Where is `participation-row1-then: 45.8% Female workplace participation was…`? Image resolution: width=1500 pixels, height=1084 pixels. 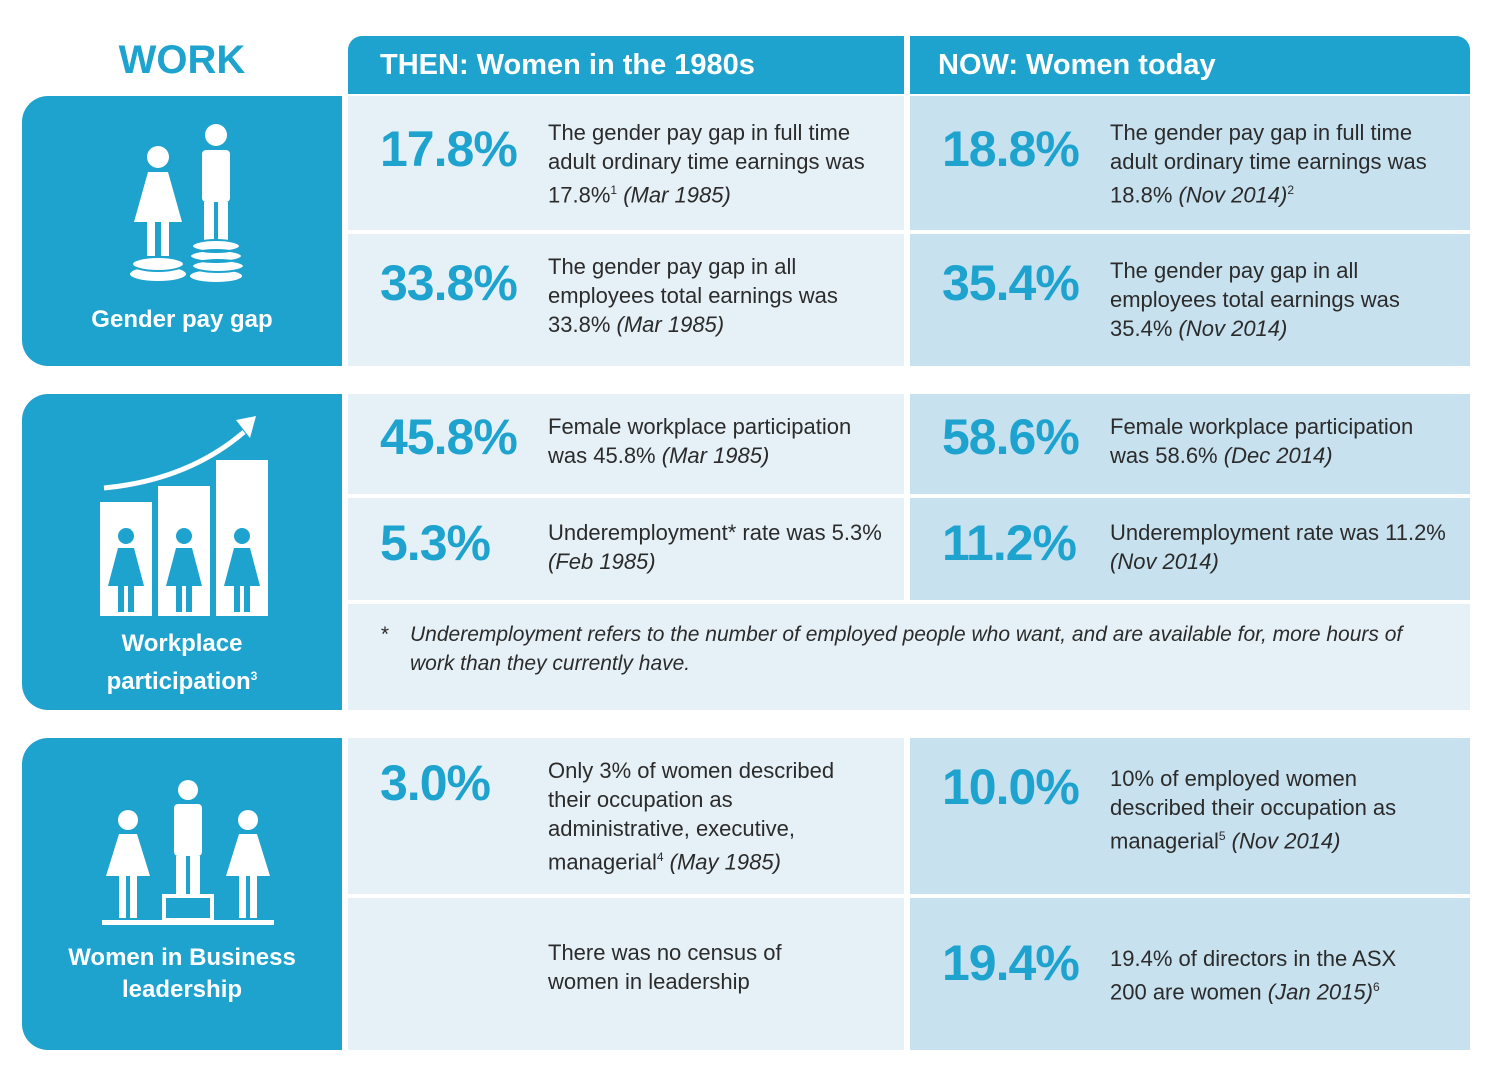
participation-row1-then: 45.8% Female workplace participation was… is located at coordinates (626, 444).